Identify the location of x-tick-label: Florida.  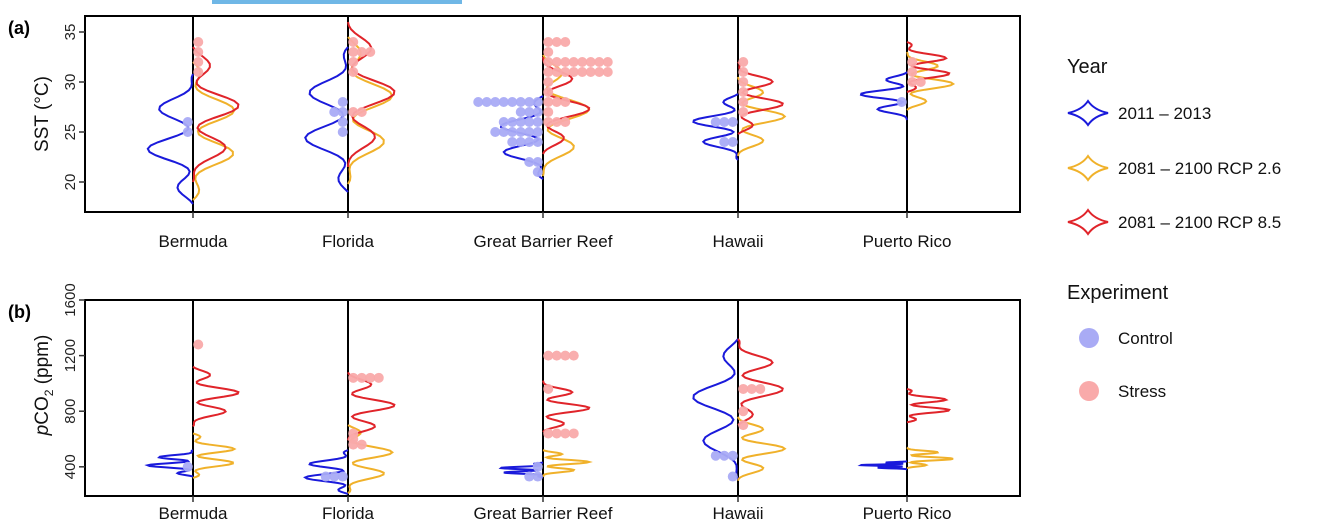
(348, 513).